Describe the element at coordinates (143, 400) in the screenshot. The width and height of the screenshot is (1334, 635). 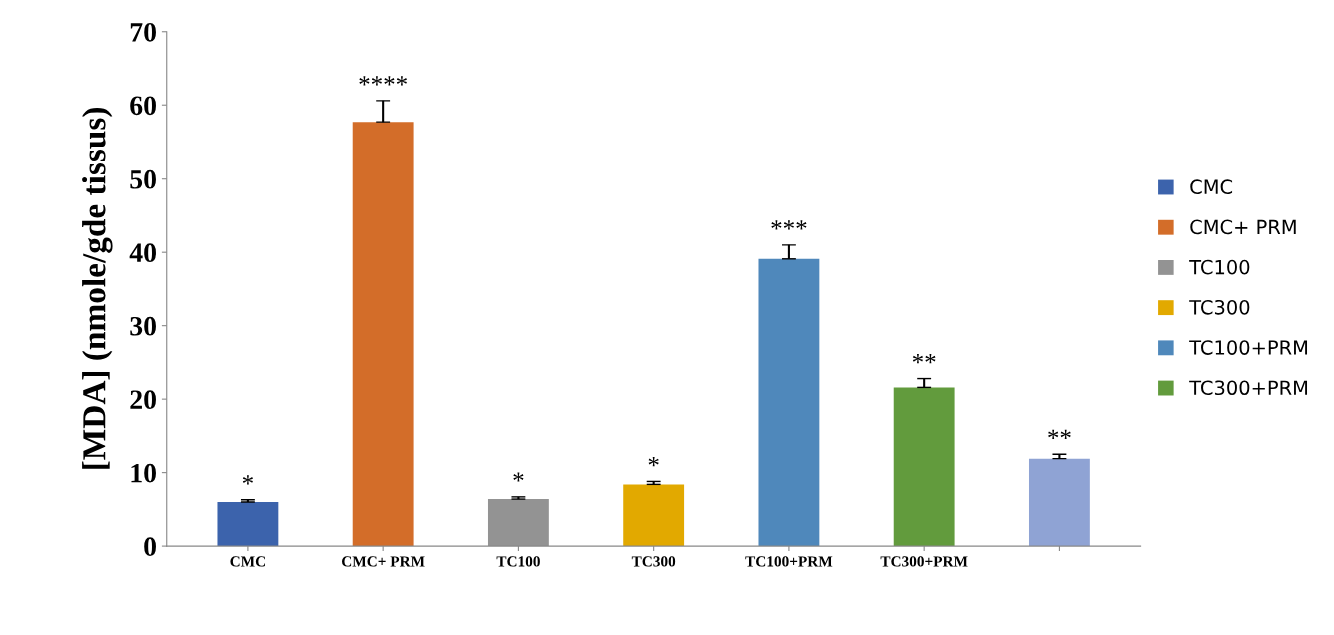
I see `y-tick-label: 20` at that location.